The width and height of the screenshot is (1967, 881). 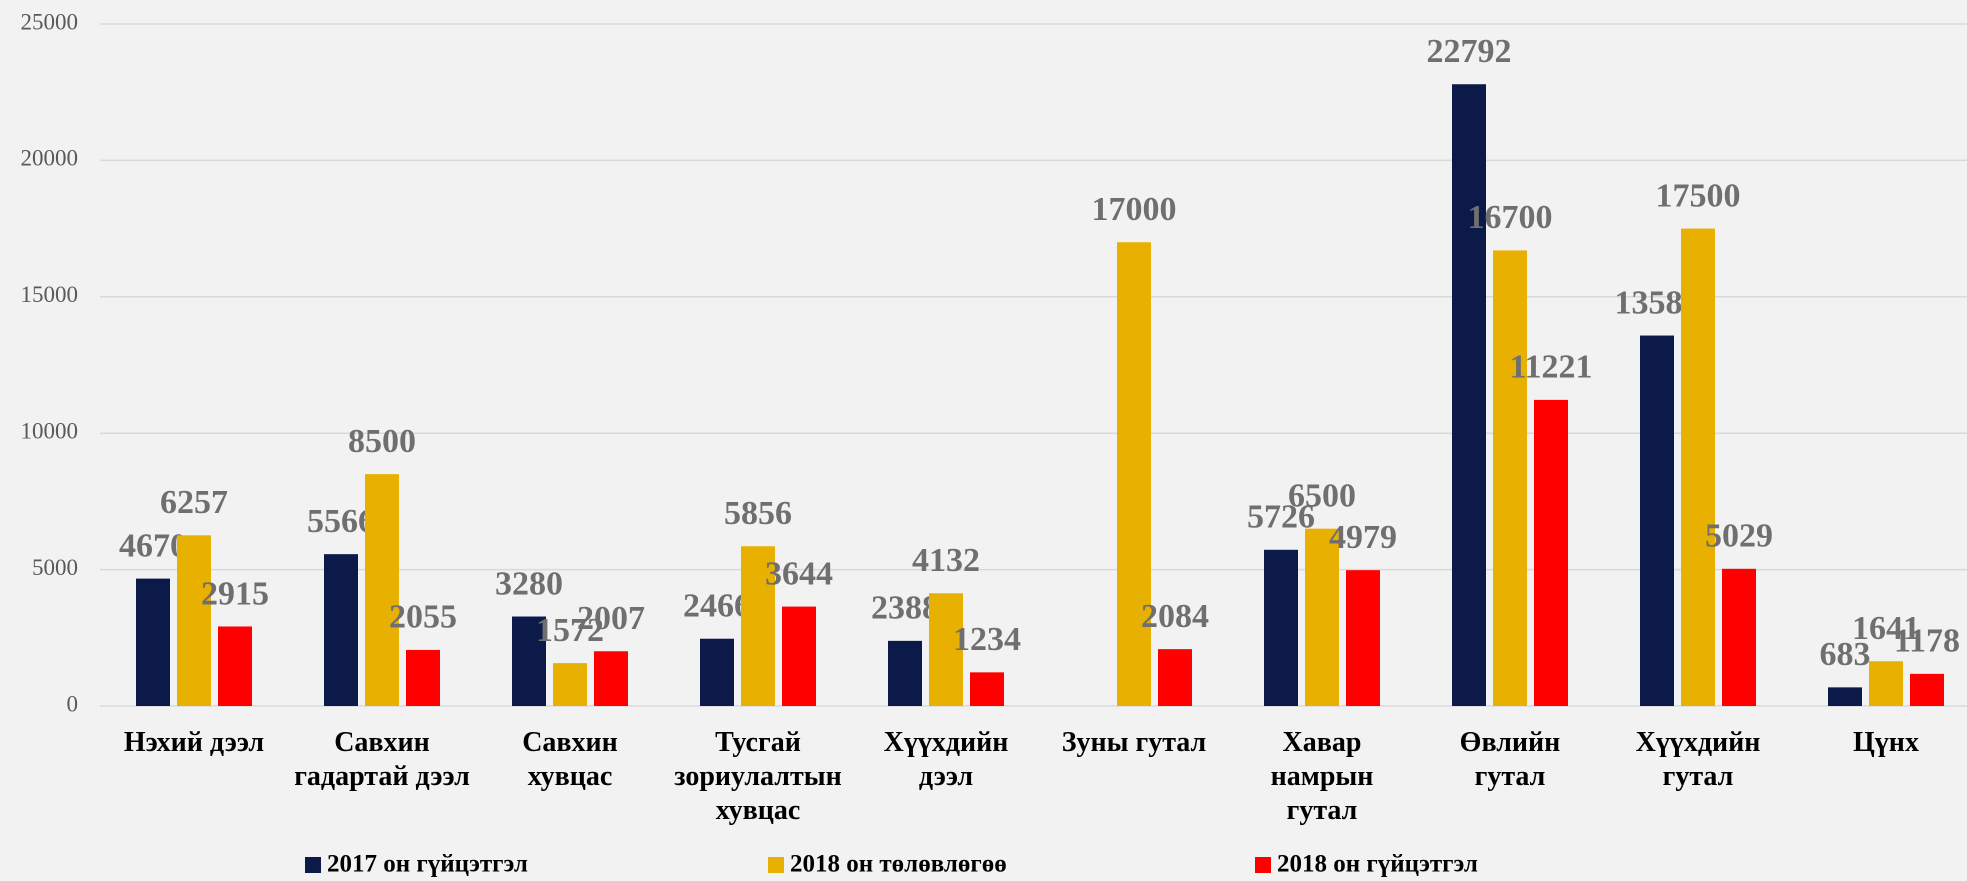 What do you see at coordinates (1886, 742) in the screenshot?
I see `x-tick-label: Цүнх` at bounding box center [1886, 742].